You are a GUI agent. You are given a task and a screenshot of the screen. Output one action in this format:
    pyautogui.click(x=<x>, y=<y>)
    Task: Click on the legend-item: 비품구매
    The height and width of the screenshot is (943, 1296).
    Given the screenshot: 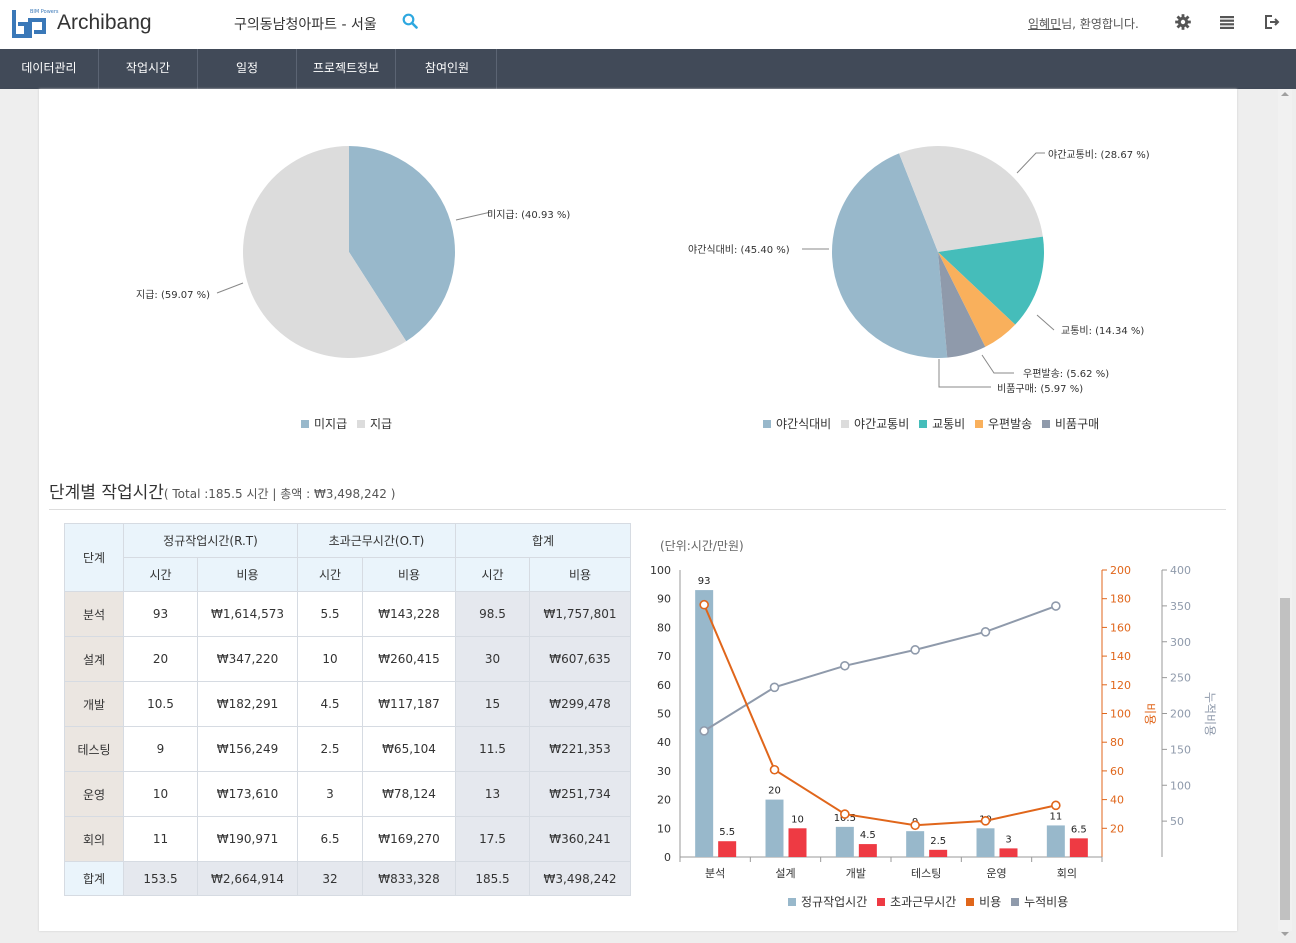 What is the action you would take?
    pyautogui.click(x=1070, y=423)
    